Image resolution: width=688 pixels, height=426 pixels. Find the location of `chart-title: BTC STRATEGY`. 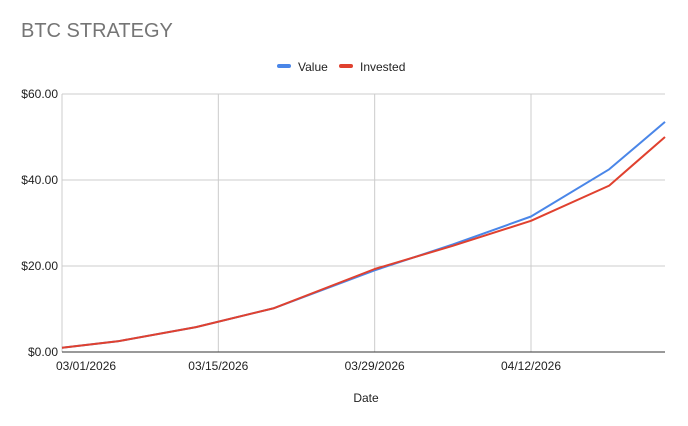

chart-title: BTC STRATEGY is located at coordinates (97, 31).